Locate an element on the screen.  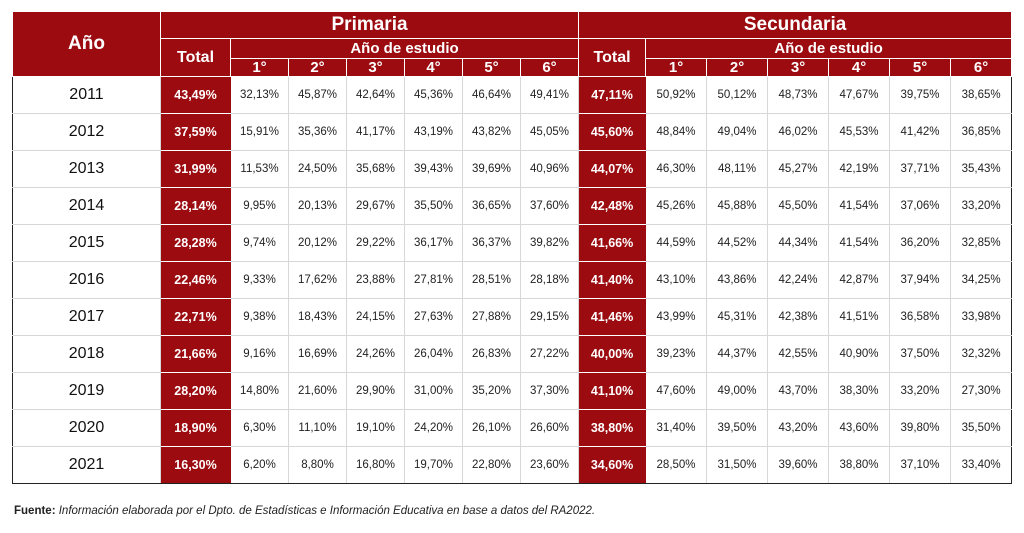
primaria-total-cell: 31,99% is located at coordinates (195, 169).